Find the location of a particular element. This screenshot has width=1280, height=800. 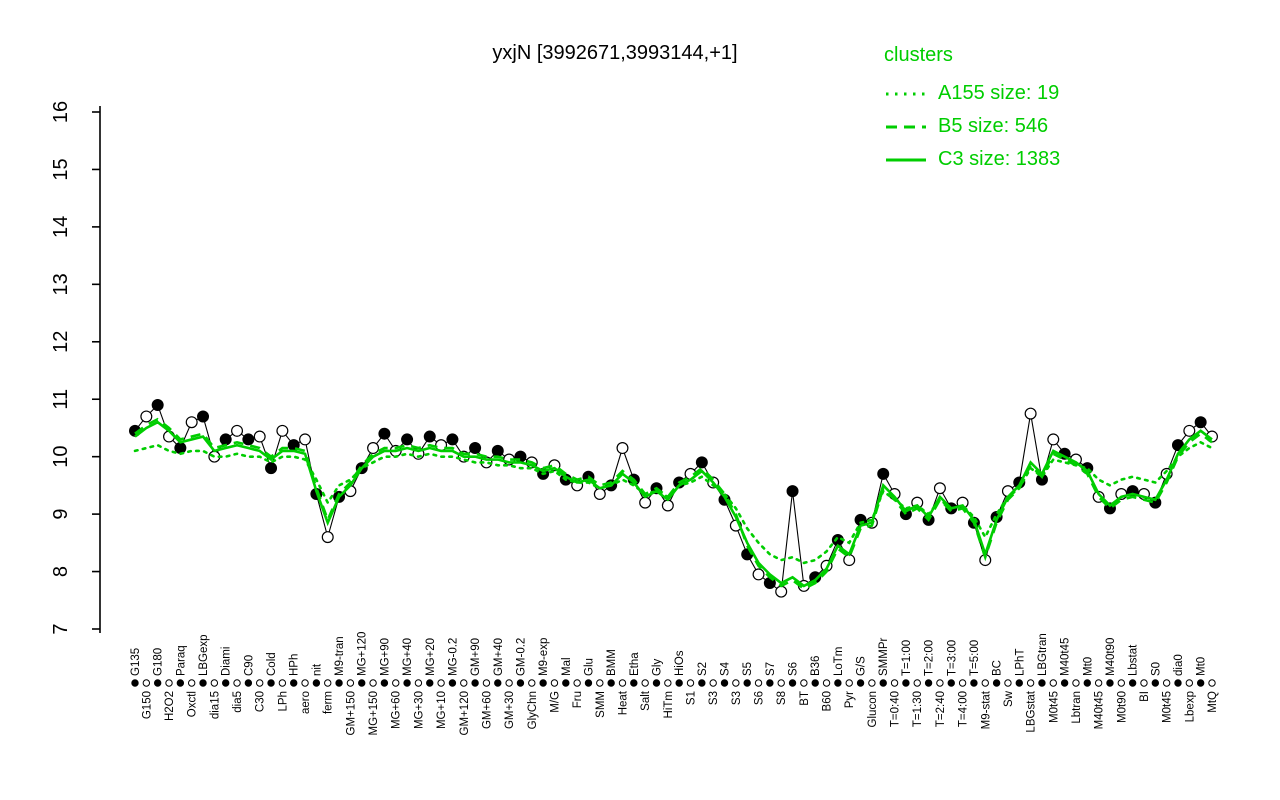

x-category-label: aero is located at coordinates (306, 702).